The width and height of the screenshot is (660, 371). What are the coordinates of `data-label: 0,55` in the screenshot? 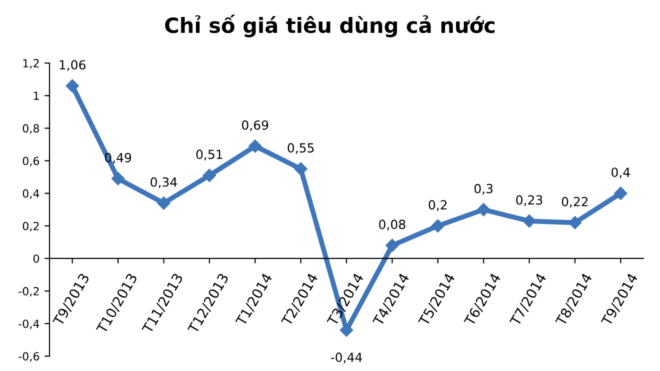 It's located at (301, 148).